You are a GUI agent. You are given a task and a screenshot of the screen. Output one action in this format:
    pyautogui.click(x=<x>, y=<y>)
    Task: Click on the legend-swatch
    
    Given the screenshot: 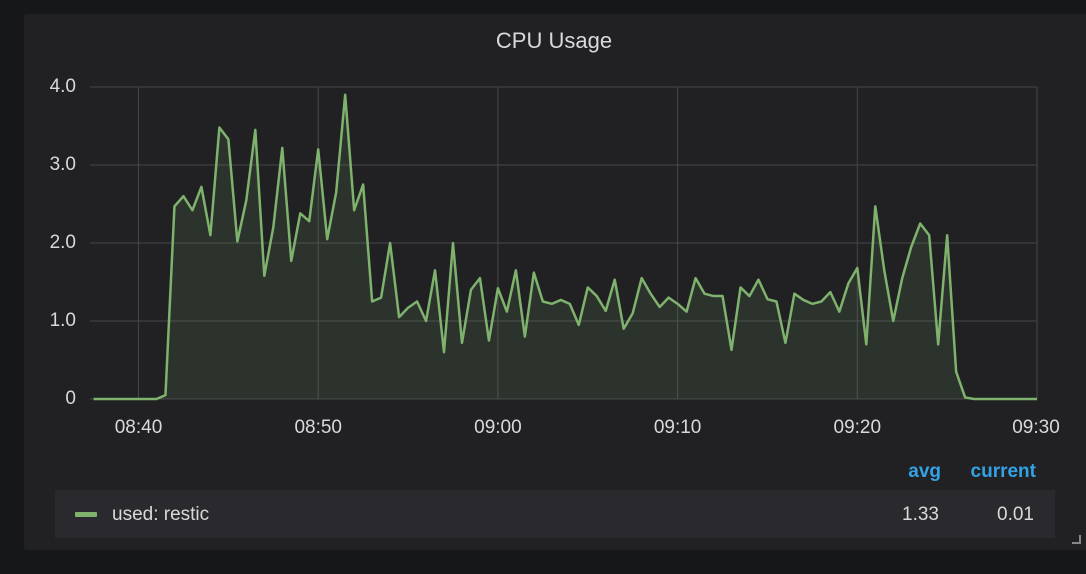 What is the action you would take?
    pyautogui.click(x=86, y=514)
    